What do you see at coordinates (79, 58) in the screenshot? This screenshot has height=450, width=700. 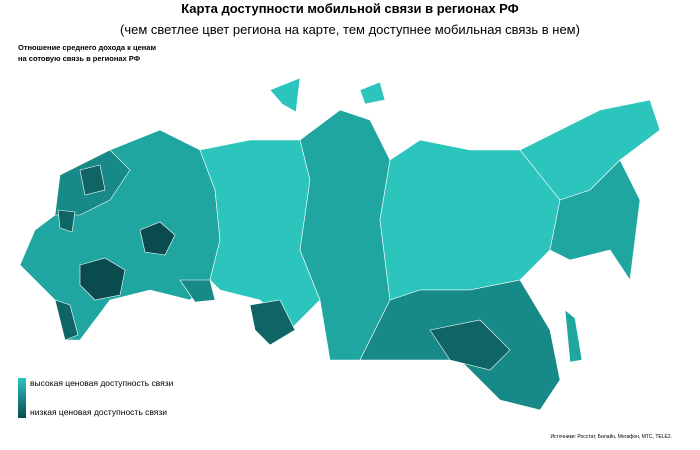 I see `legend-title: на сотовую связь в регионах РФ` at bounding box center [79, 58].